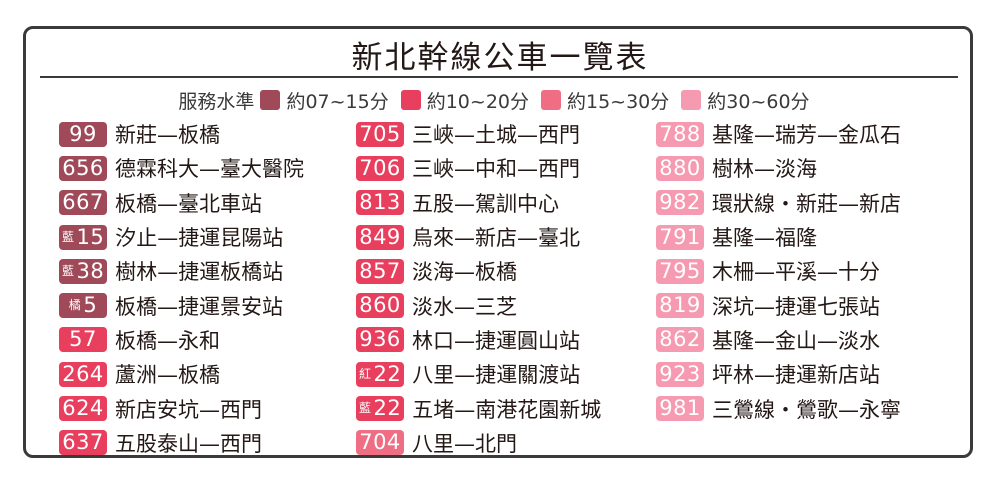 This screenshot has width=1000, height=486. I want to click on route-name: 基隆—福隆, so click(764, 238).